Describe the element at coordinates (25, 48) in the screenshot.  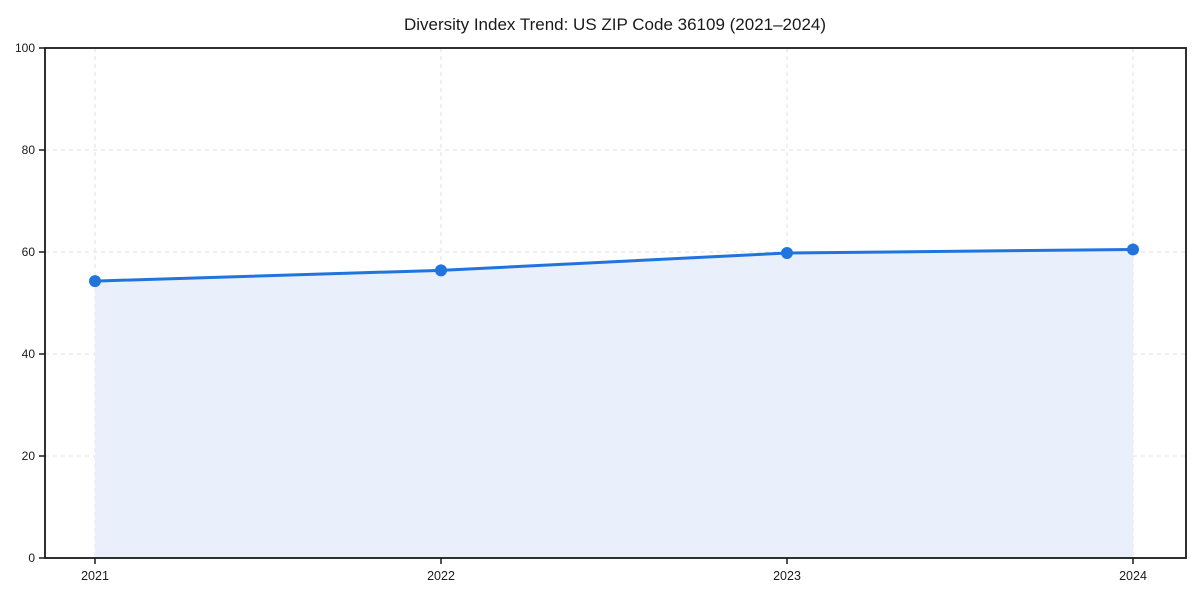
I see `y-tick-label: 100` at that location.